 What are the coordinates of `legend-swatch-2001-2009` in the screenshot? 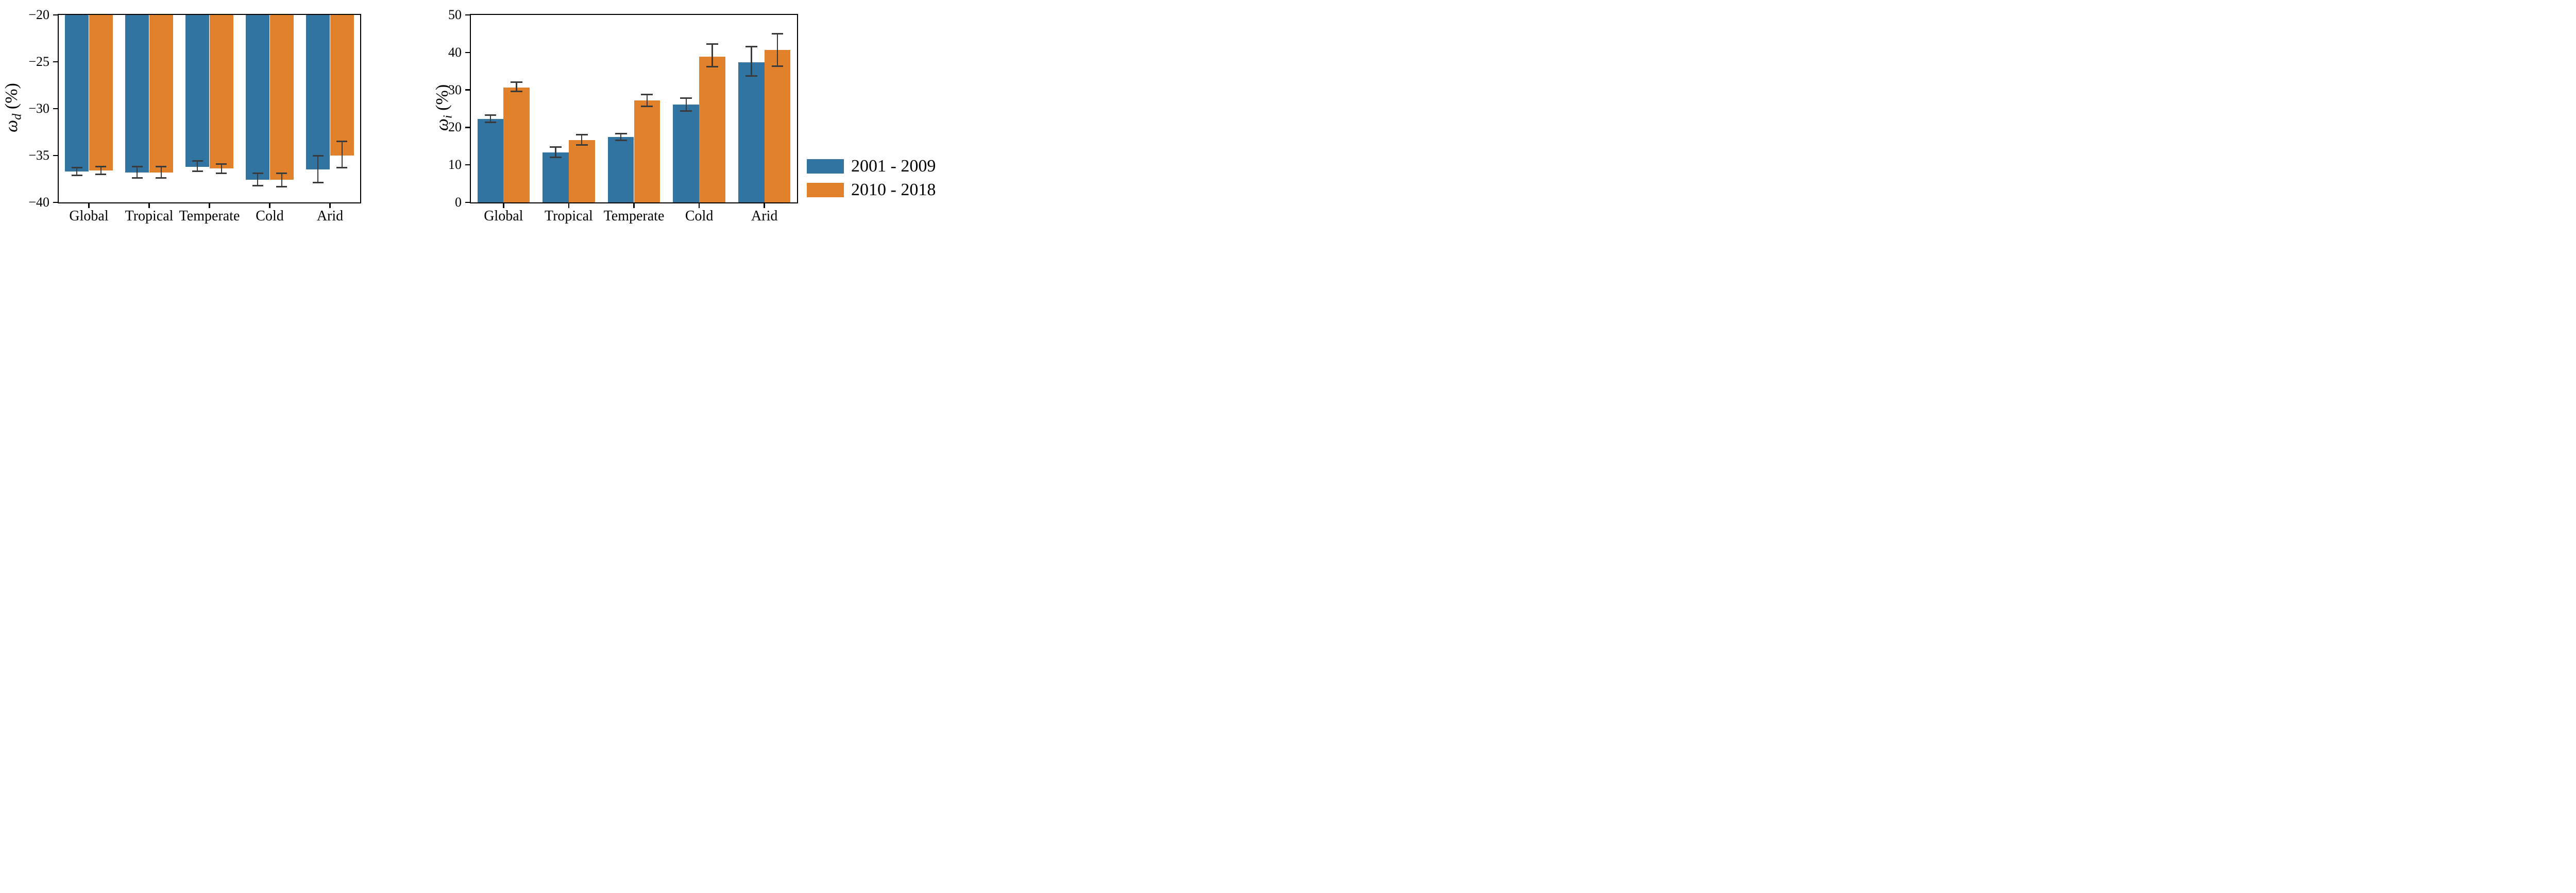 It's located at (825, 166).